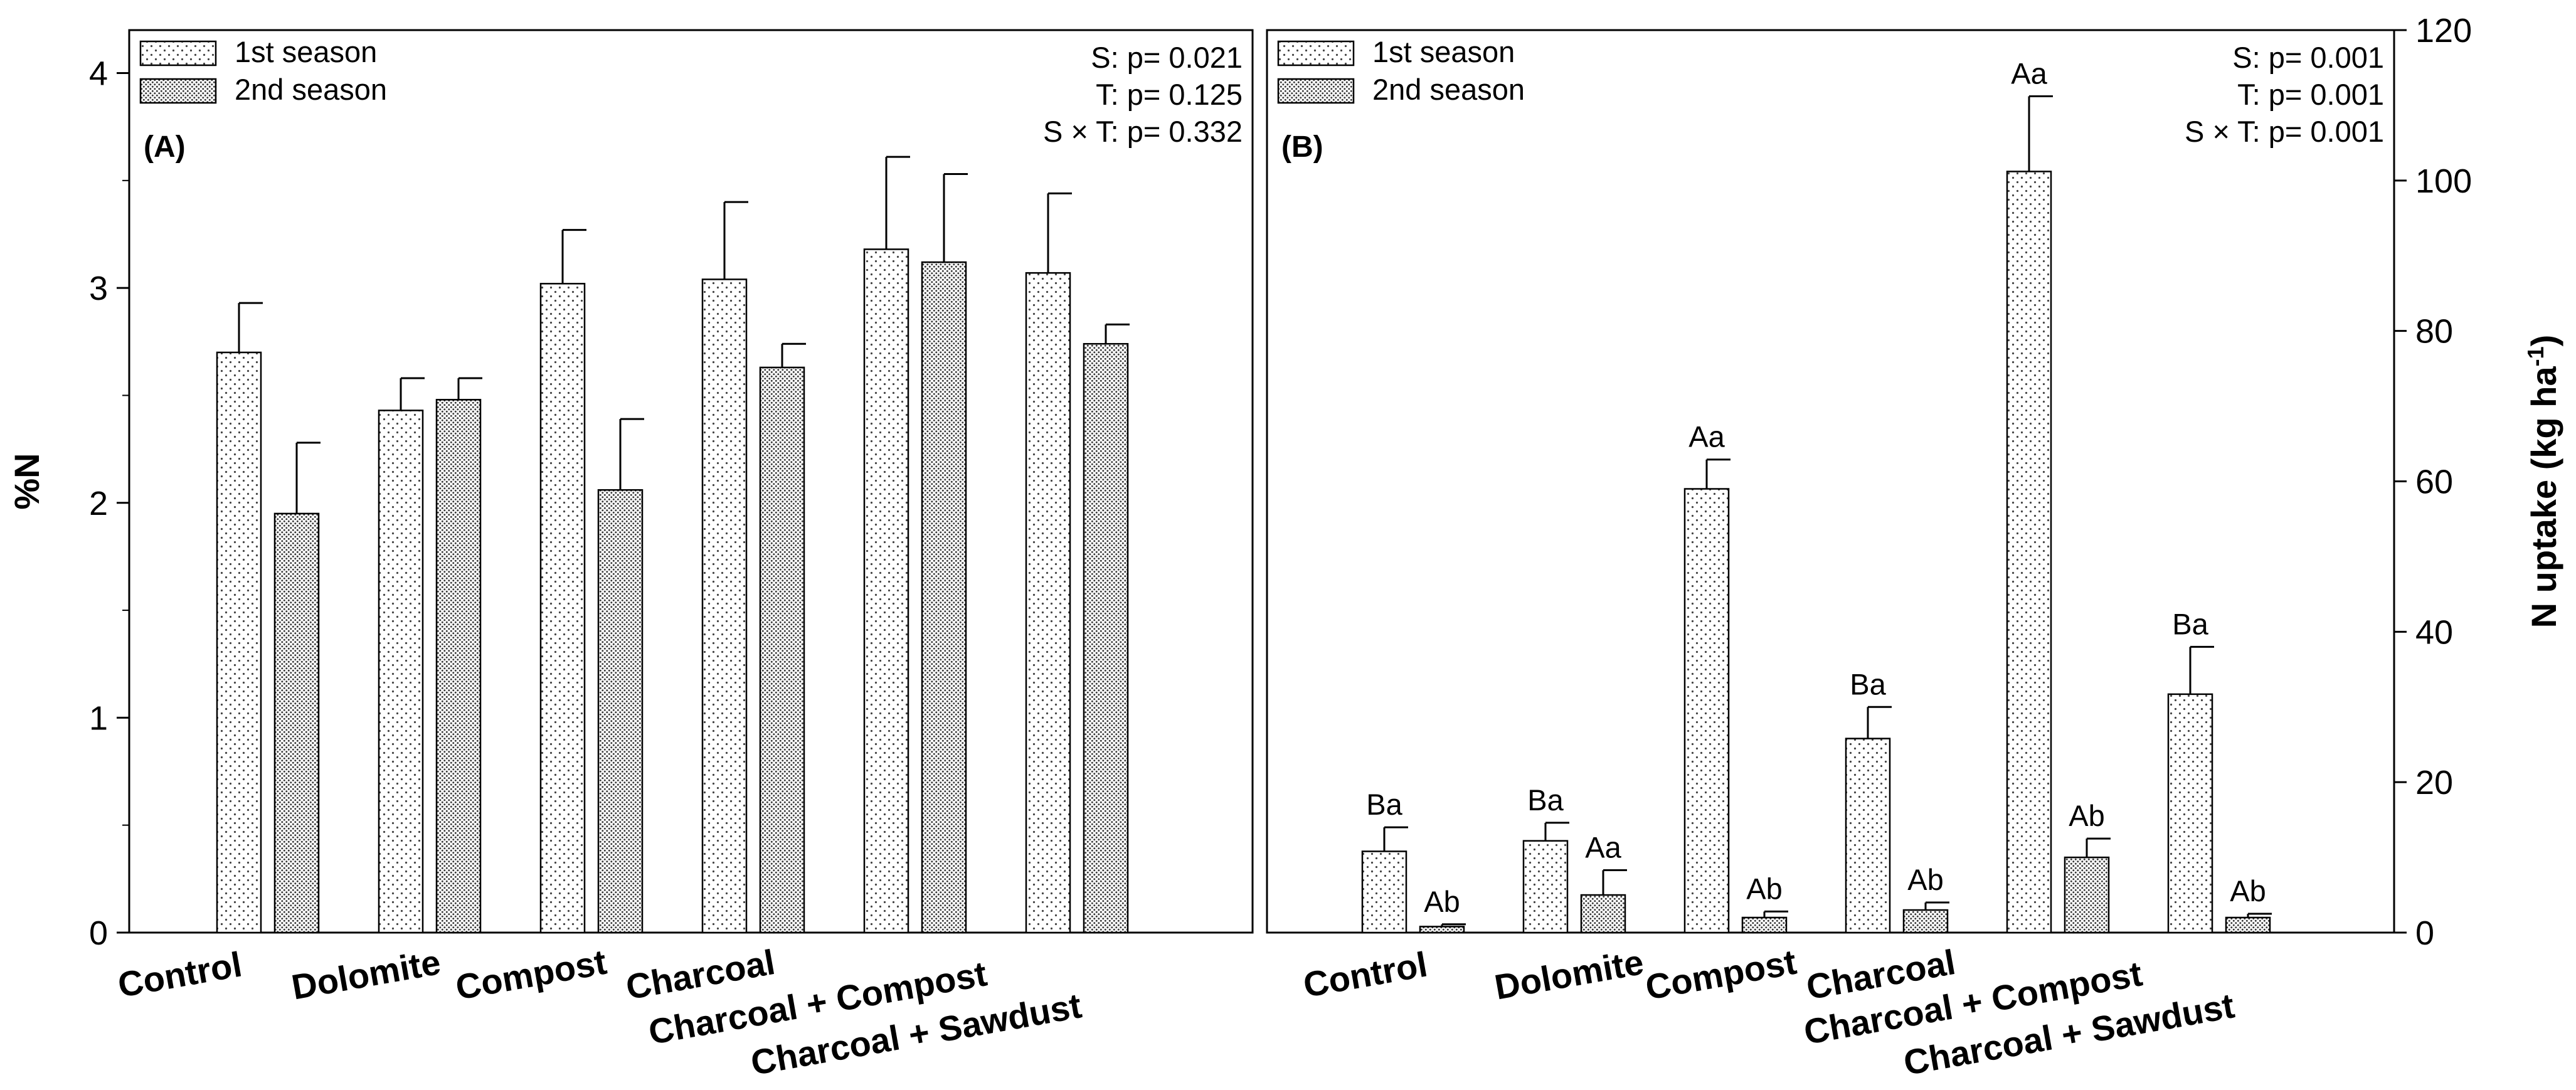 This screenshot has width=2576, height=1090. Describe the element at coordinates (2434, 482) in the screenshot. I see `y-tick-label: 60` at that location.